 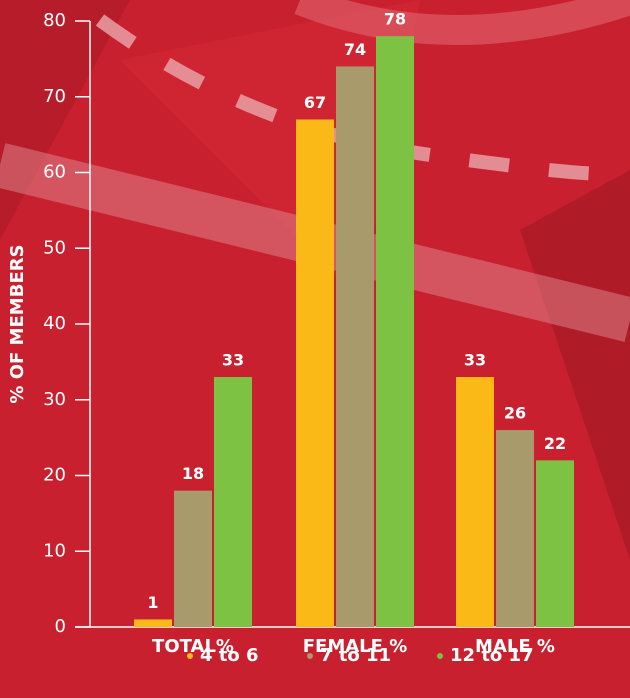 What do you see at coordinates (193, 646) in the screenshot?
I see `x-tick-label: TOTAL%` at bounding box center [193, 646].